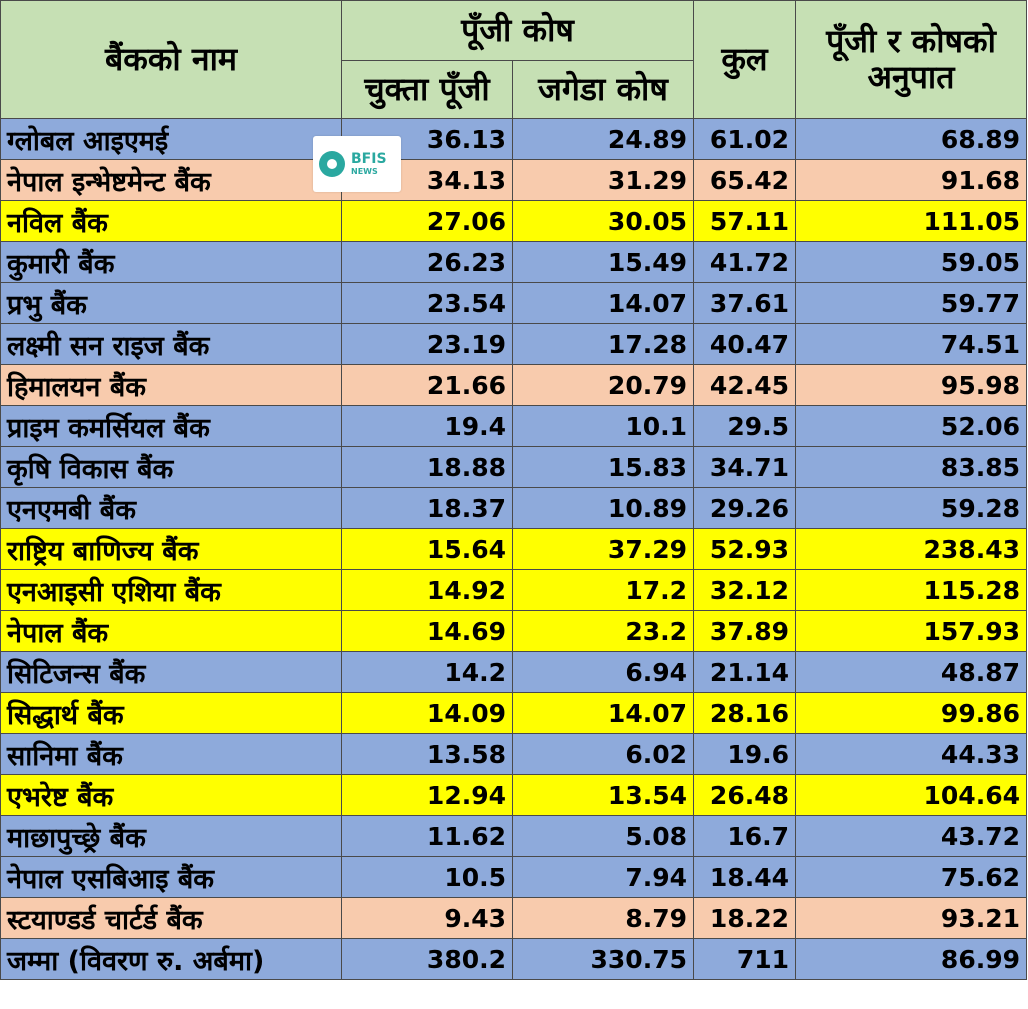 Image resolution: width=1028 pixels, height=1009 pixels. Describe the element at coordinates (171, 139) in the screenshot. I see `bank-name-cell: ग्लोबल आइएमई` at that location.